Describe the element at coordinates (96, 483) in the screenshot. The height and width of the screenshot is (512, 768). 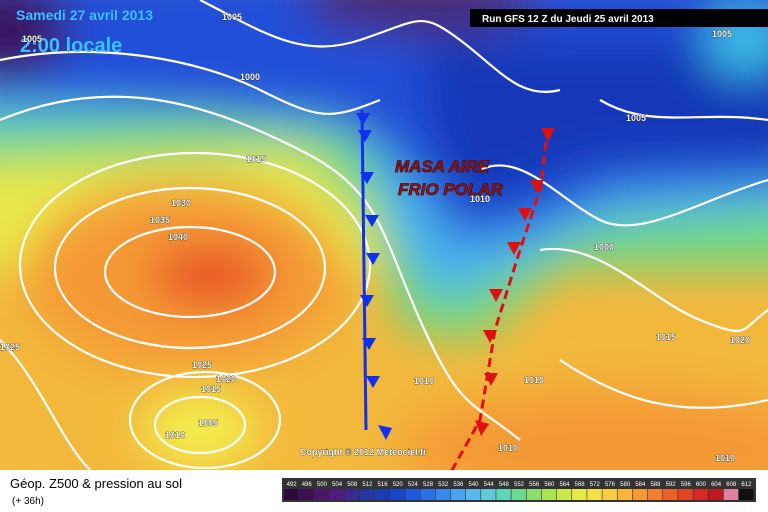
I see `legend-title: Géop. Z500 & pression au sol` at that location.